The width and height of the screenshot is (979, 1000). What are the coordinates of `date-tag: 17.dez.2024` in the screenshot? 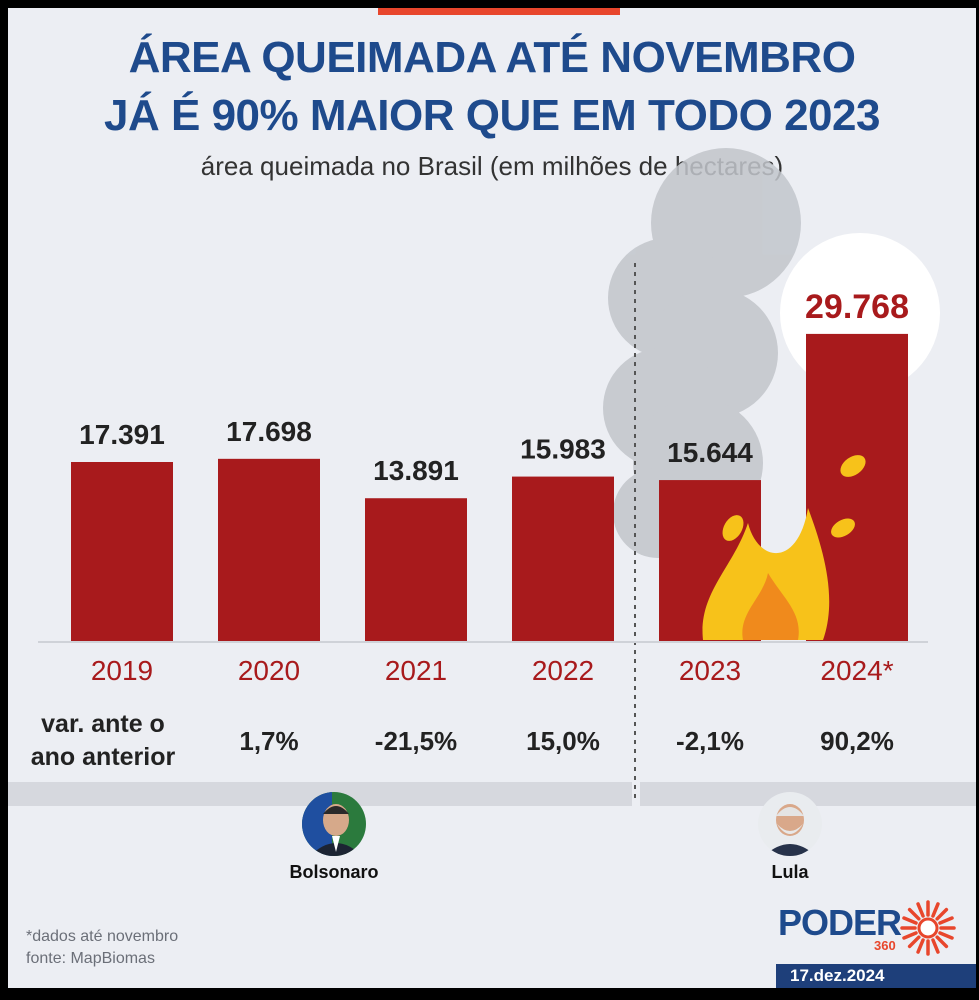 It's located at (876, 976).